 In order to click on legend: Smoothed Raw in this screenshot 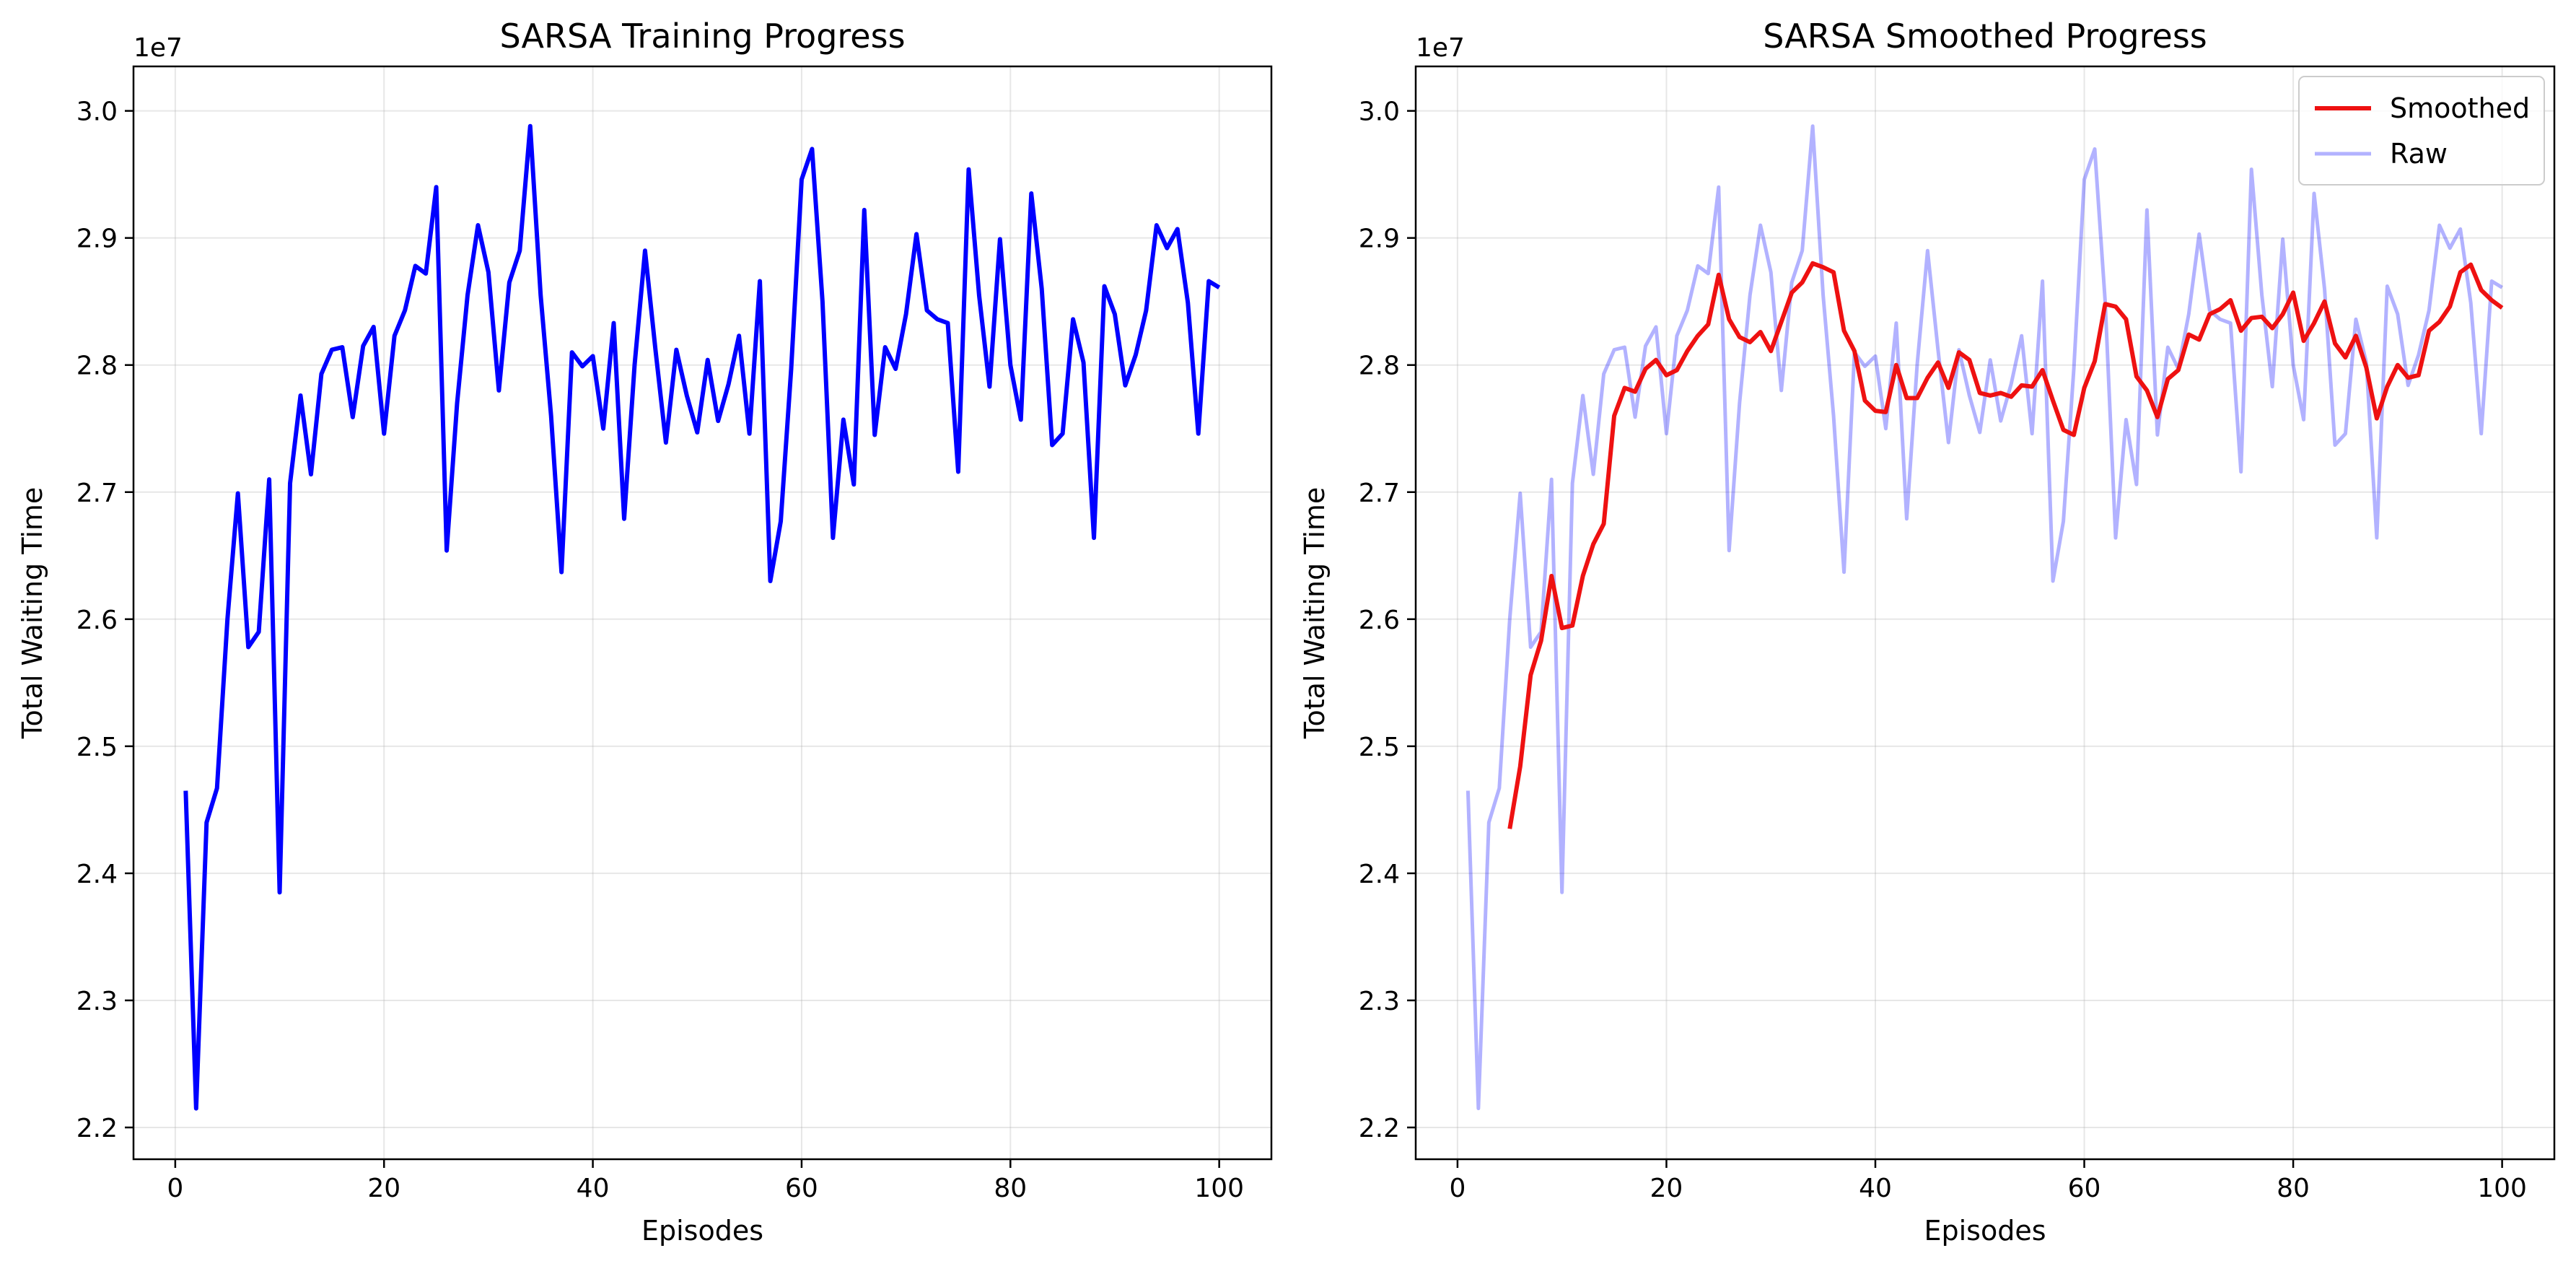, I will do `click(2421, 131)`.